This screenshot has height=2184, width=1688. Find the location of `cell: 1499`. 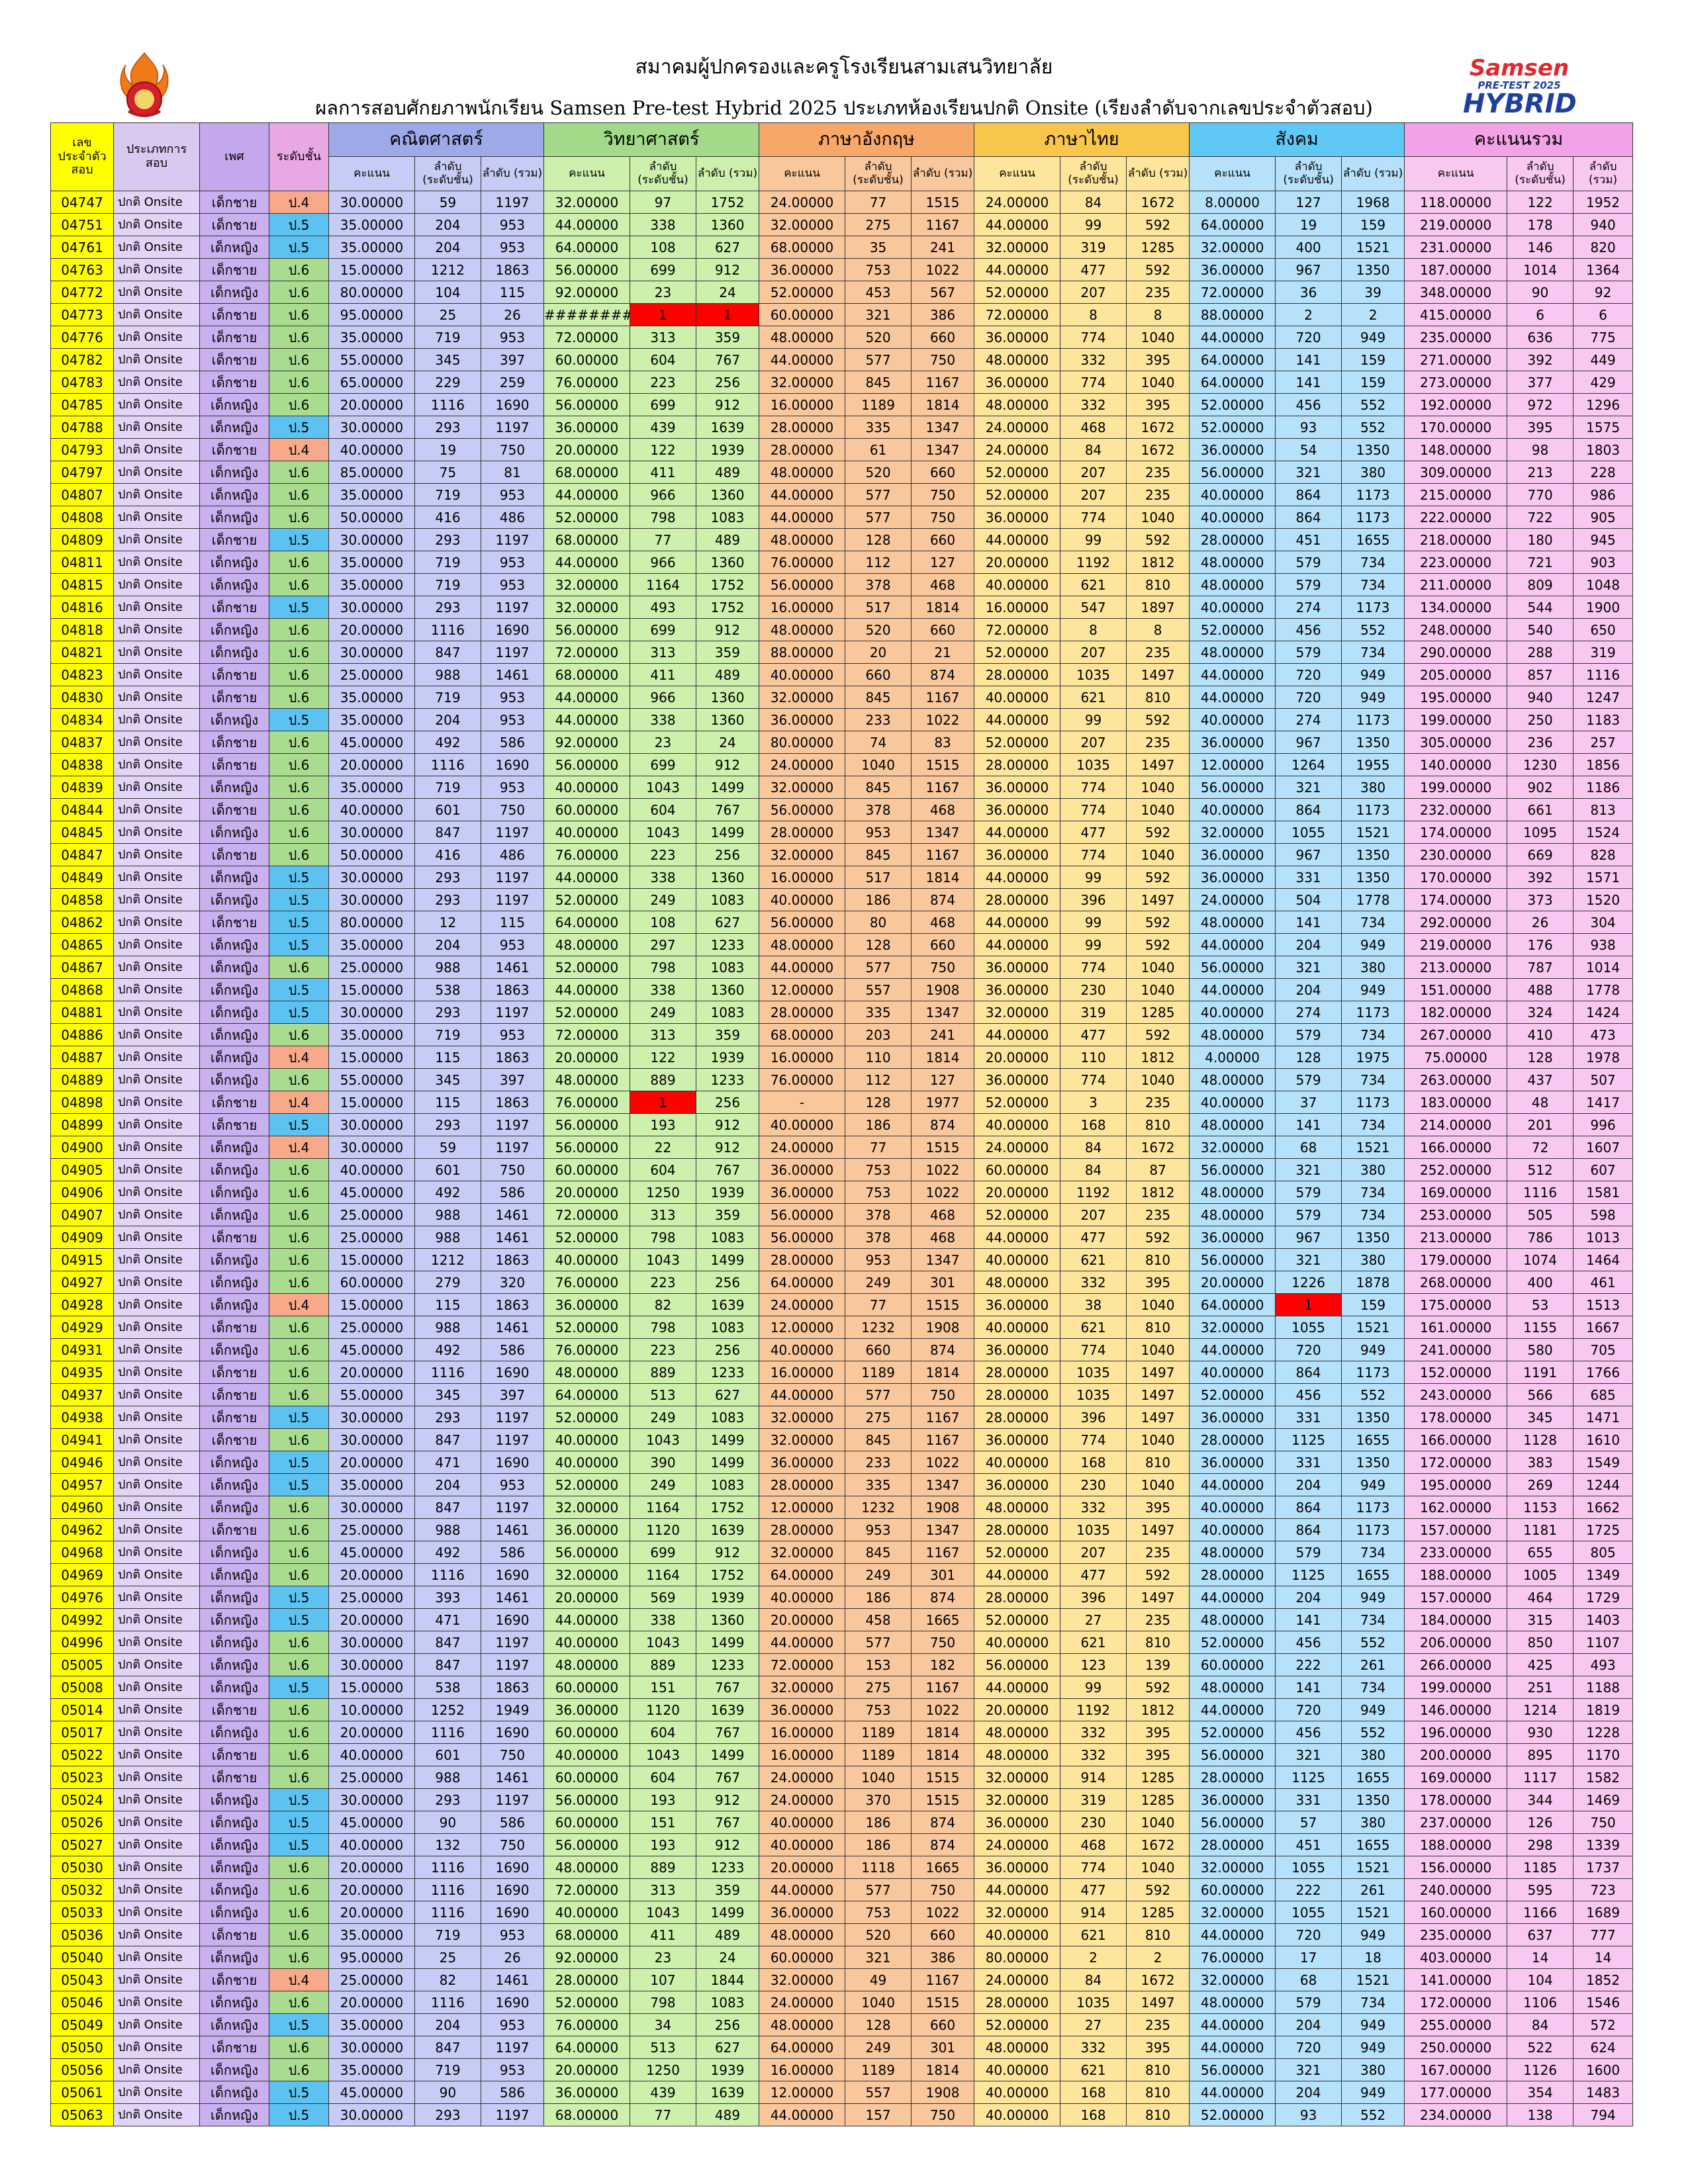

cell: 1499 is located at coordinates (728, 1912).